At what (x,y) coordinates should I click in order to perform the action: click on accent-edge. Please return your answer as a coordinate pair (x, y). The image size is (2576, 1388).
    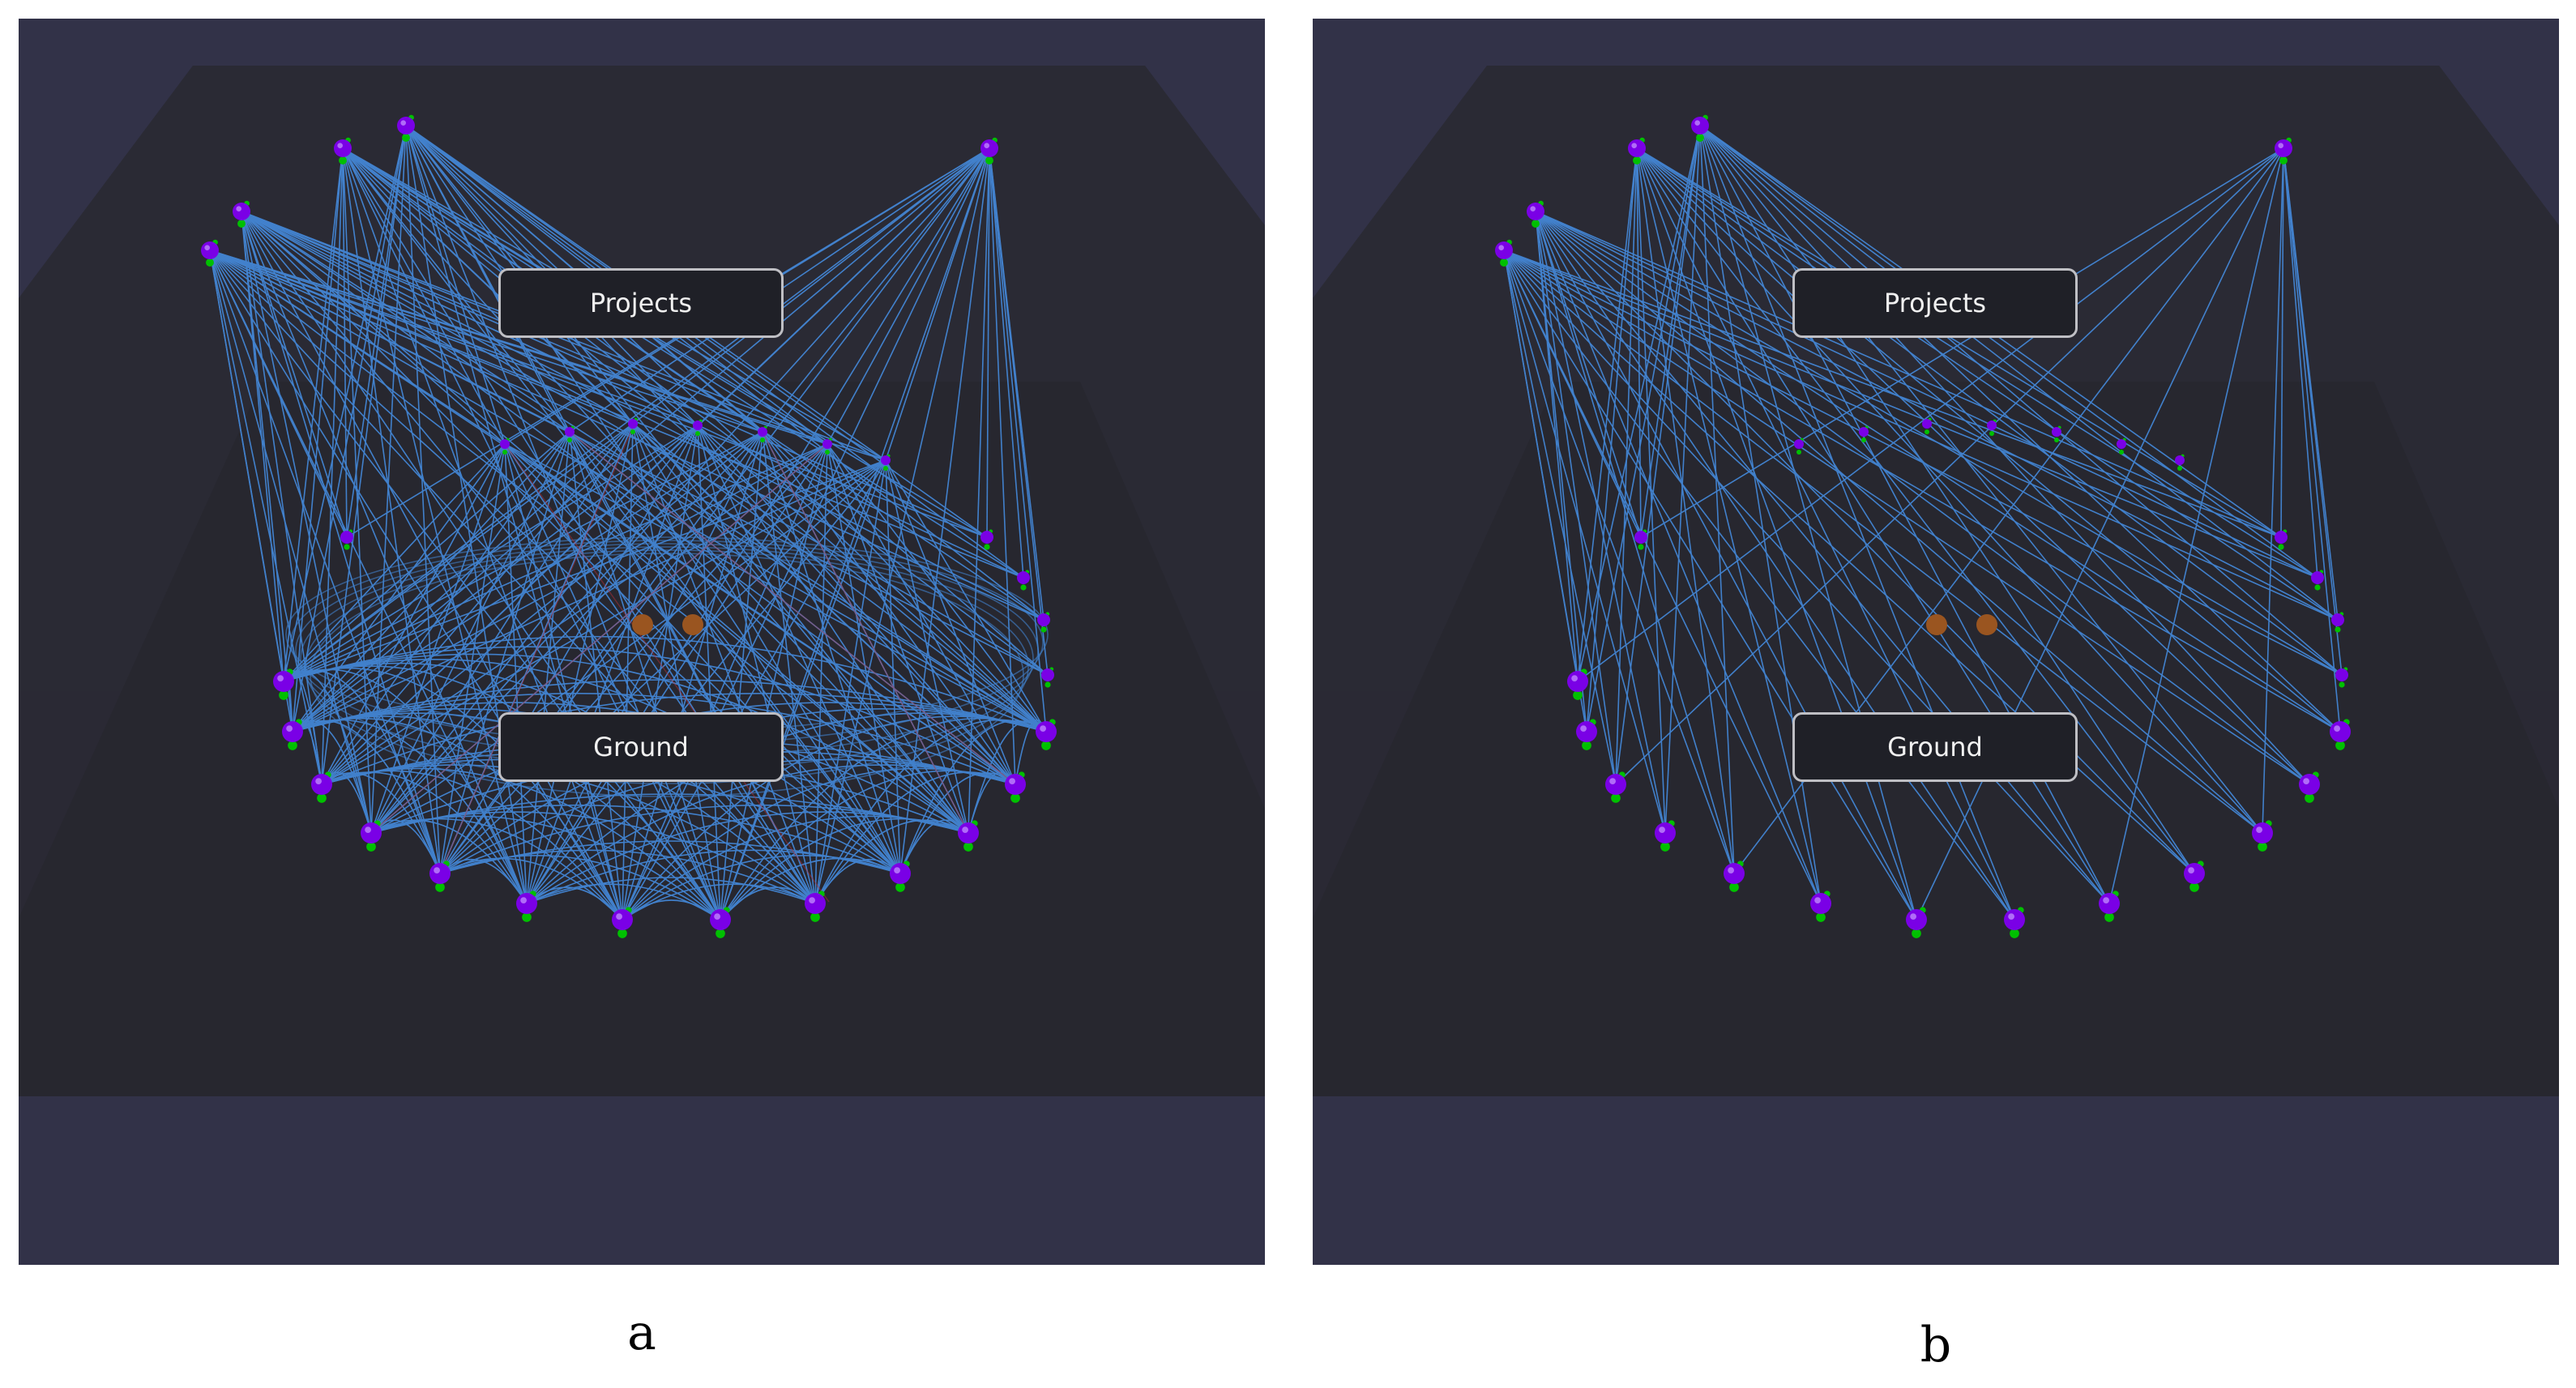
    Looking at the image, I should click on (792, 608).